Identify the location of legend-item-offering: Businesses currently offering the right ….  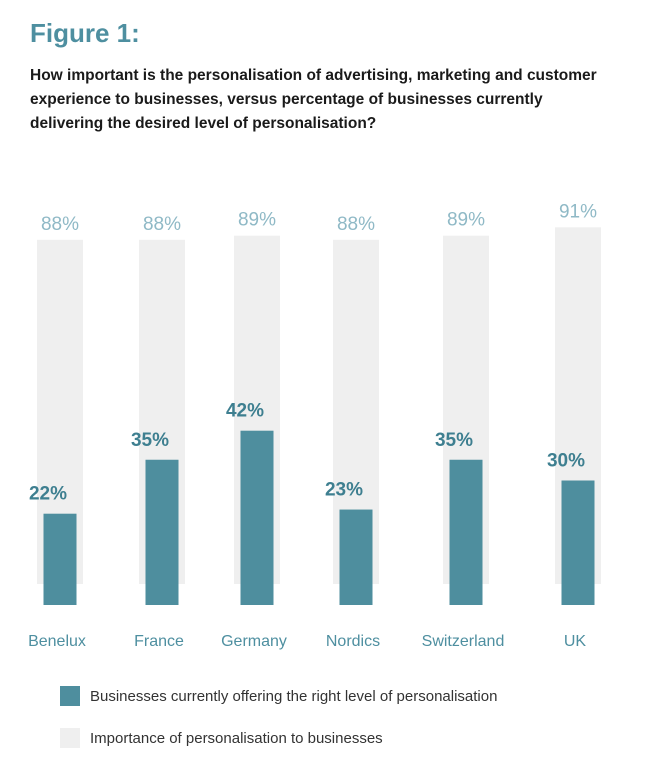
(345, 696).